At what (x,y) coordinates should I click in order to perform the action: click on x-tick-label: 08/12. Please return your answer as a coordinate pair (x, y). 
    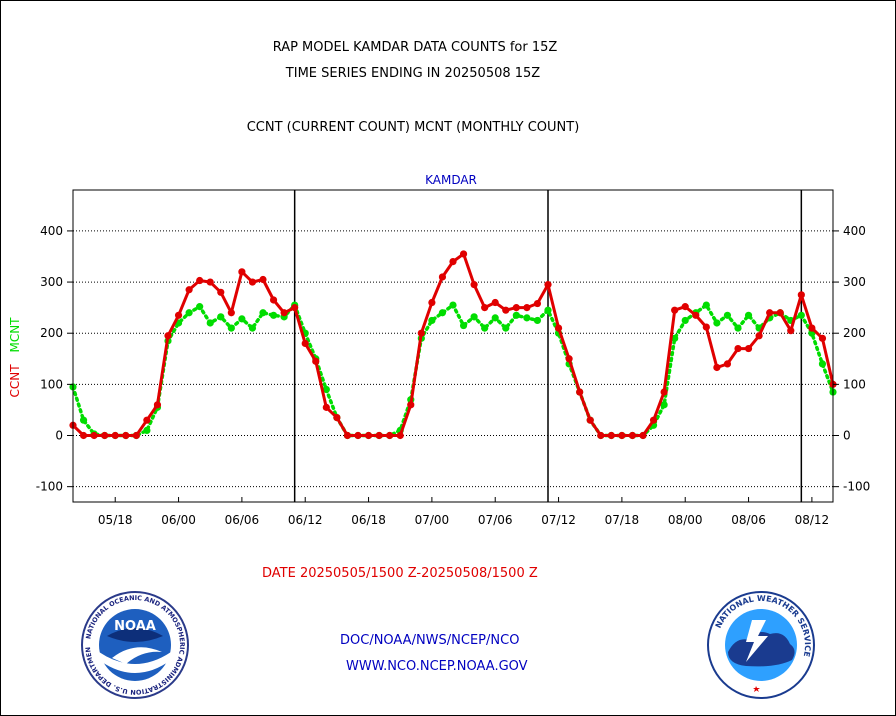
    Looking at the image, I should click on (812, 520).